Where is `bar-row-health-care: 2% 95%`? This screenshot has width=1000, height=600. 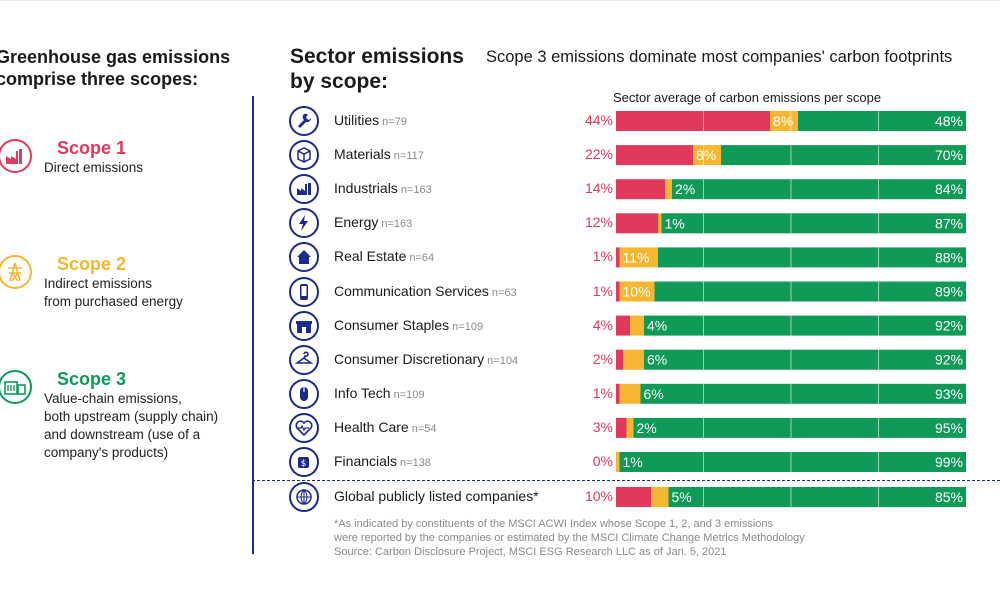 bar-row-health-care: 2% 95% is located at coordinates (791, 427).